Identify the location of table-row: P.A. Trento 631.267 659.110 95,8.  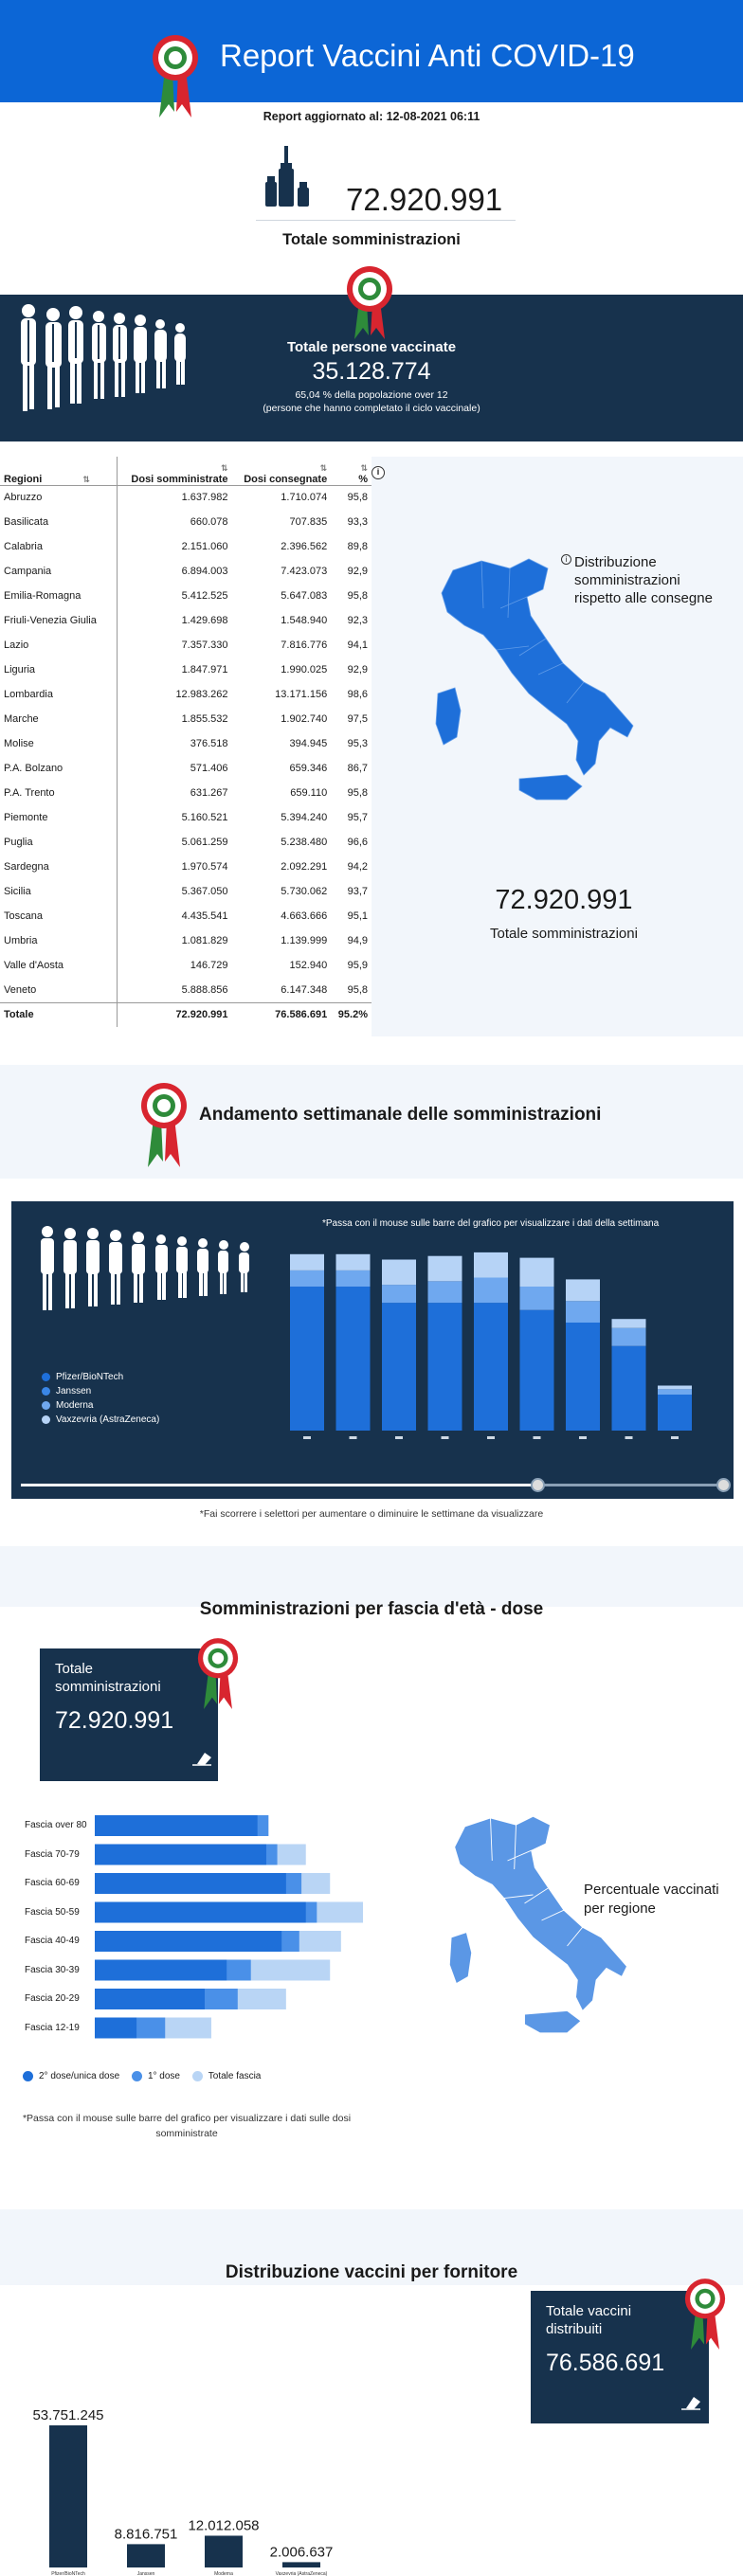
(186, 793).